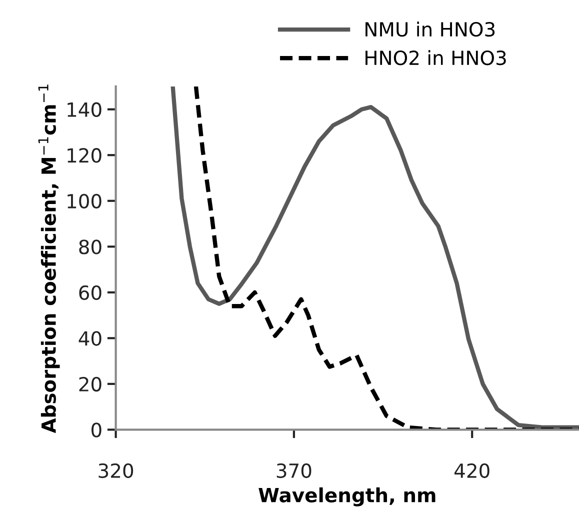 The height and width of the screenshot is (524, 579). What do you see at coordinates (90, 338) in the screenshot?
I see `y-tick-label: 40` at bounding box center [90, 338].